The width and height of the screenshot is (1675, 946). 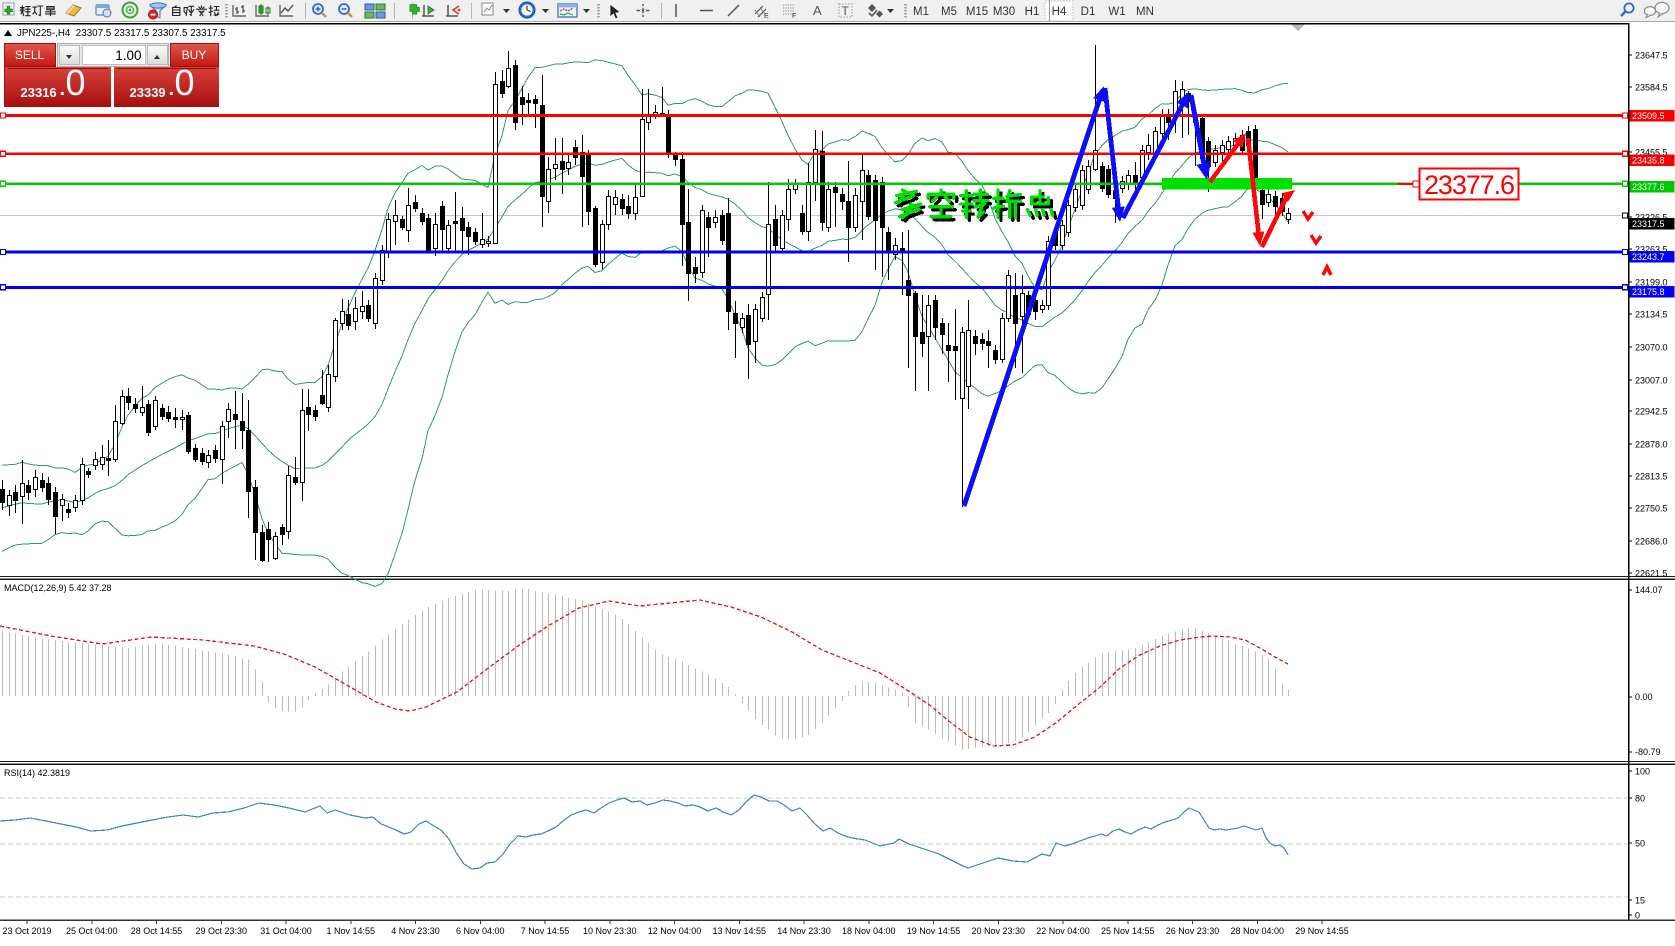 What do you see at coordinates (1640, 901) in the screenshot?
I see `svg-text: 15` at bounding box center [1640, 901].